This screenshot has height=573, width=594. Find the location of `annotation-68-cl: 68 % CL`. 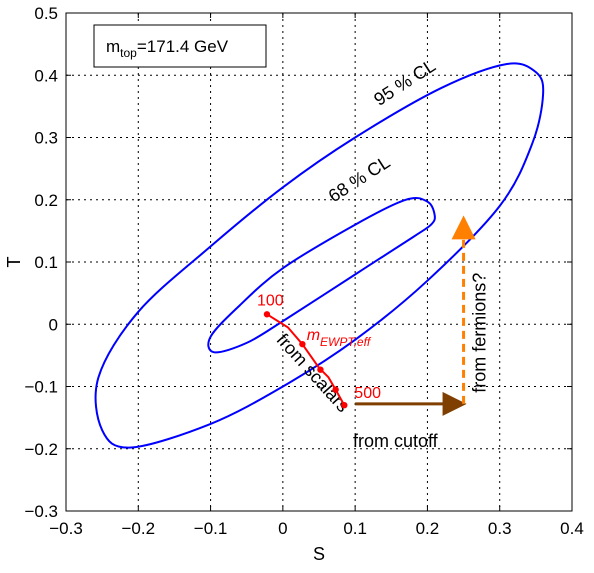

annotation-68-cl: 68 % CL is located at coordinates (359, 179).